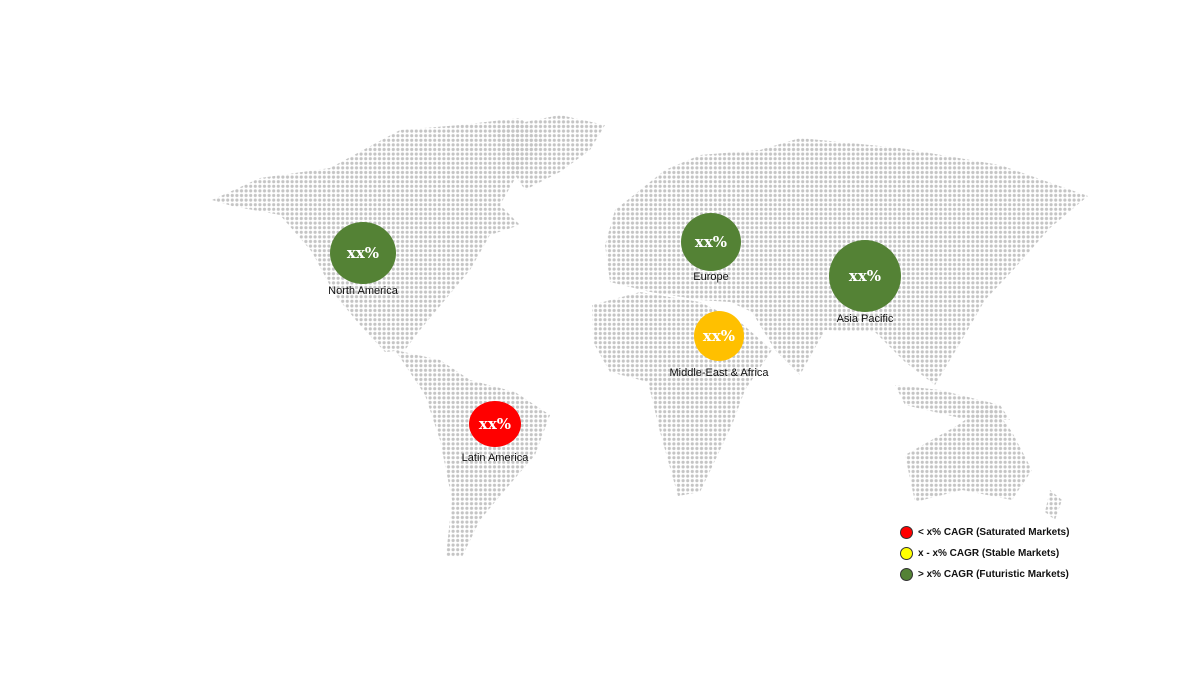 This screenshot has height=675, width=1200. I want to click on latin-america-bubble: xx%, so click(495, 424).